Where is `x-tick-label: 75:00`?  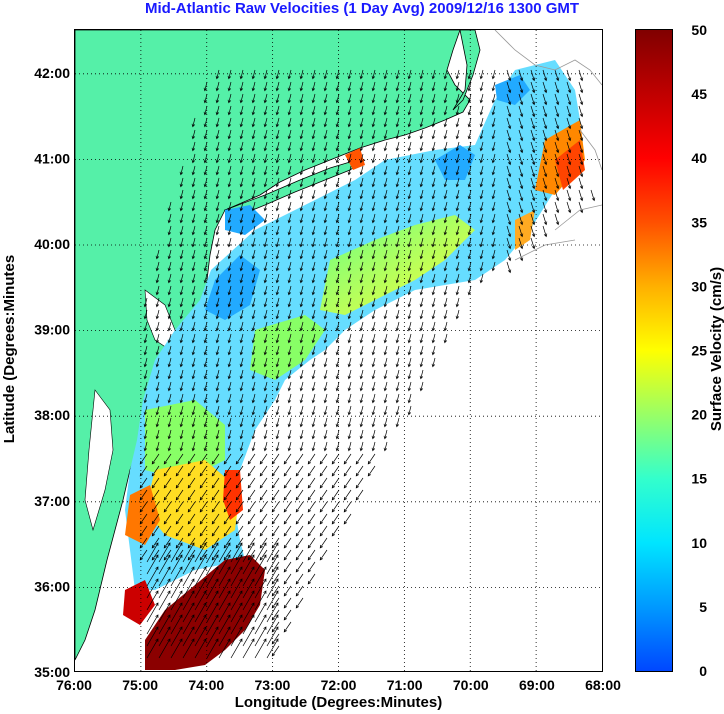 x-tick-label: 75:00 is located at coordinates (140, 685).